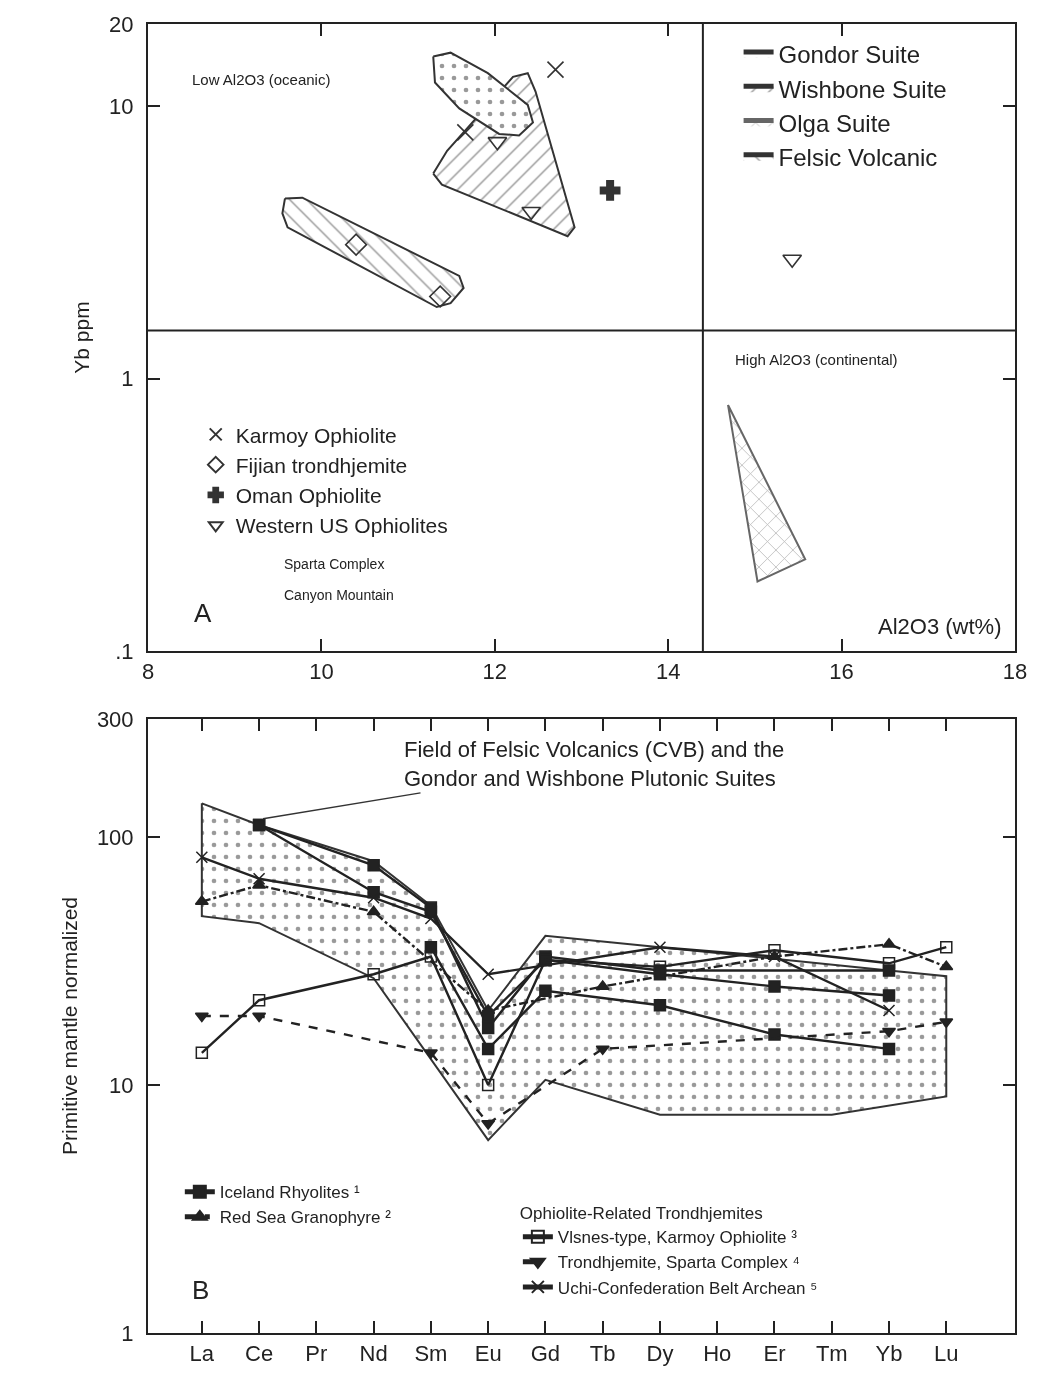 Image resolution: width=1039 pixels, height=1378 pixels. Describe the element at coordinates (334, 564) in the screenshot. I see `annotation: Sparta Complex` at that location.